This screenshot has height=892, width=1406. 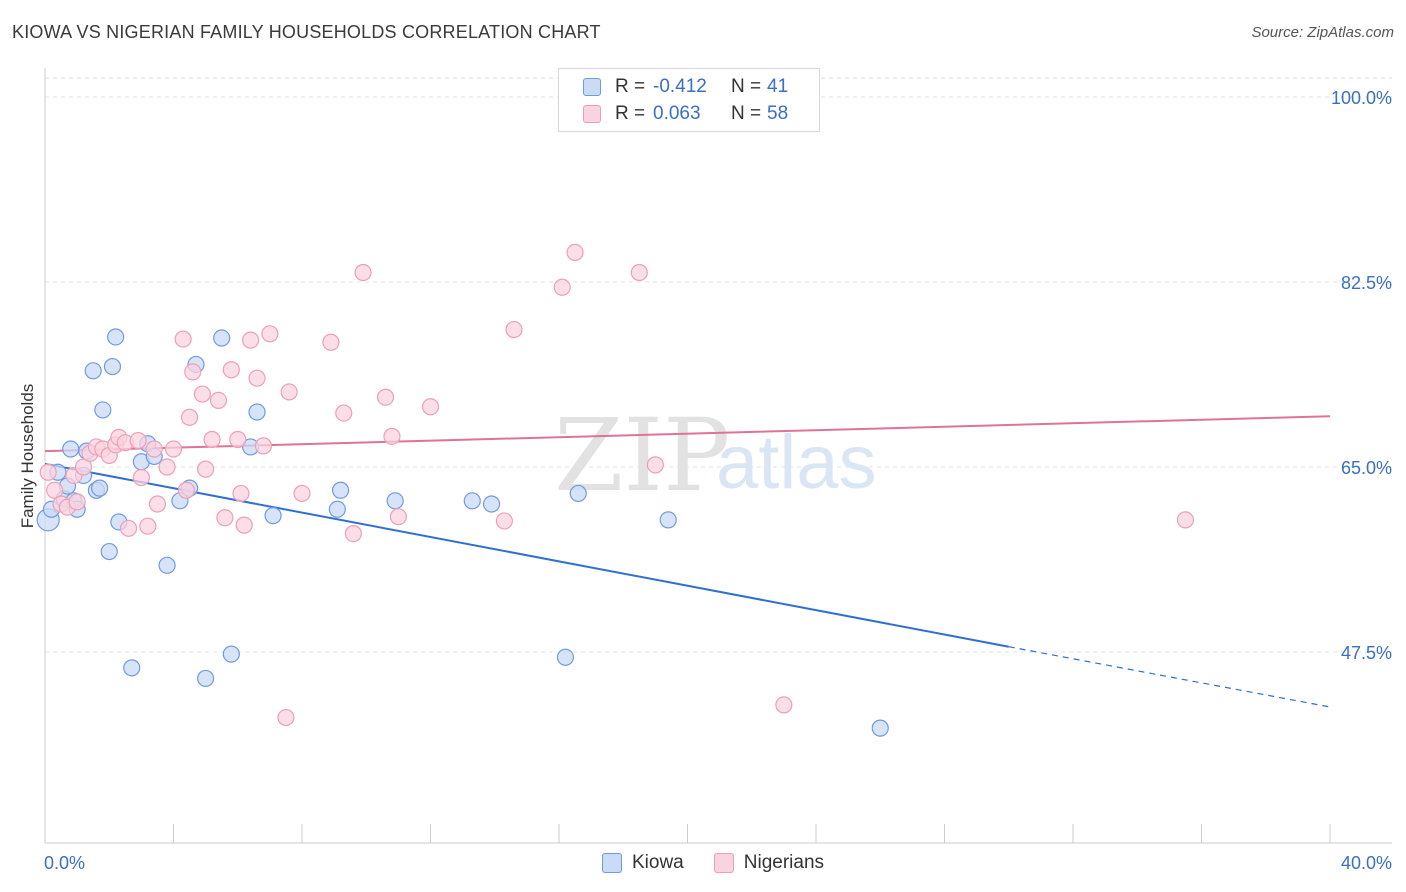 I want to click on watermark-atlas: atlas, so click(x=796, y=462).